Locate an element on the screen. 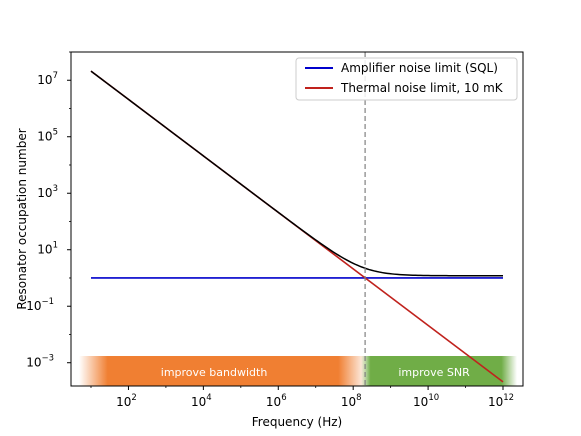 This screenshot has height=436, width=581. region-bands: improve bandwidth improve SNR is located at coordinates (298, 371).